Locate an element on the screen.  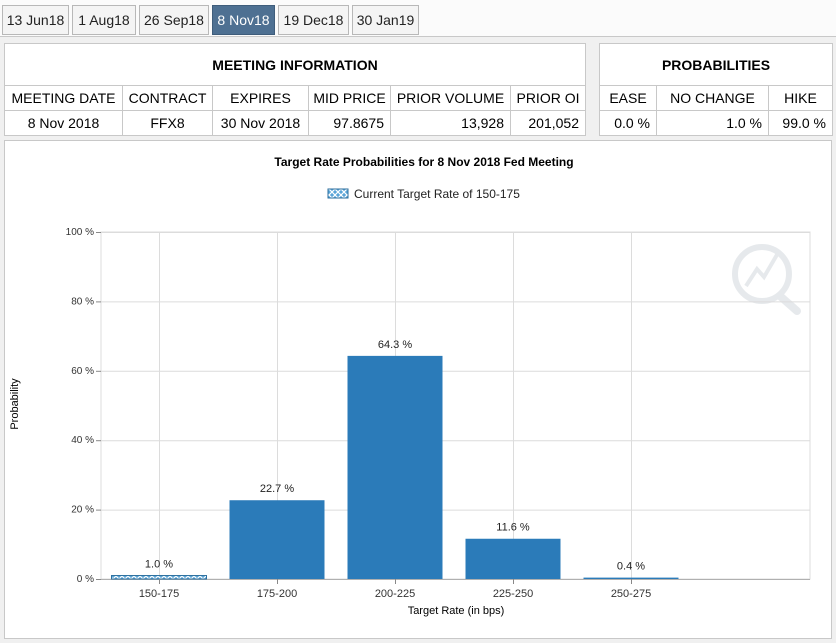
data-label-200-225: 64.3 % is located at coordinates (395, 345).